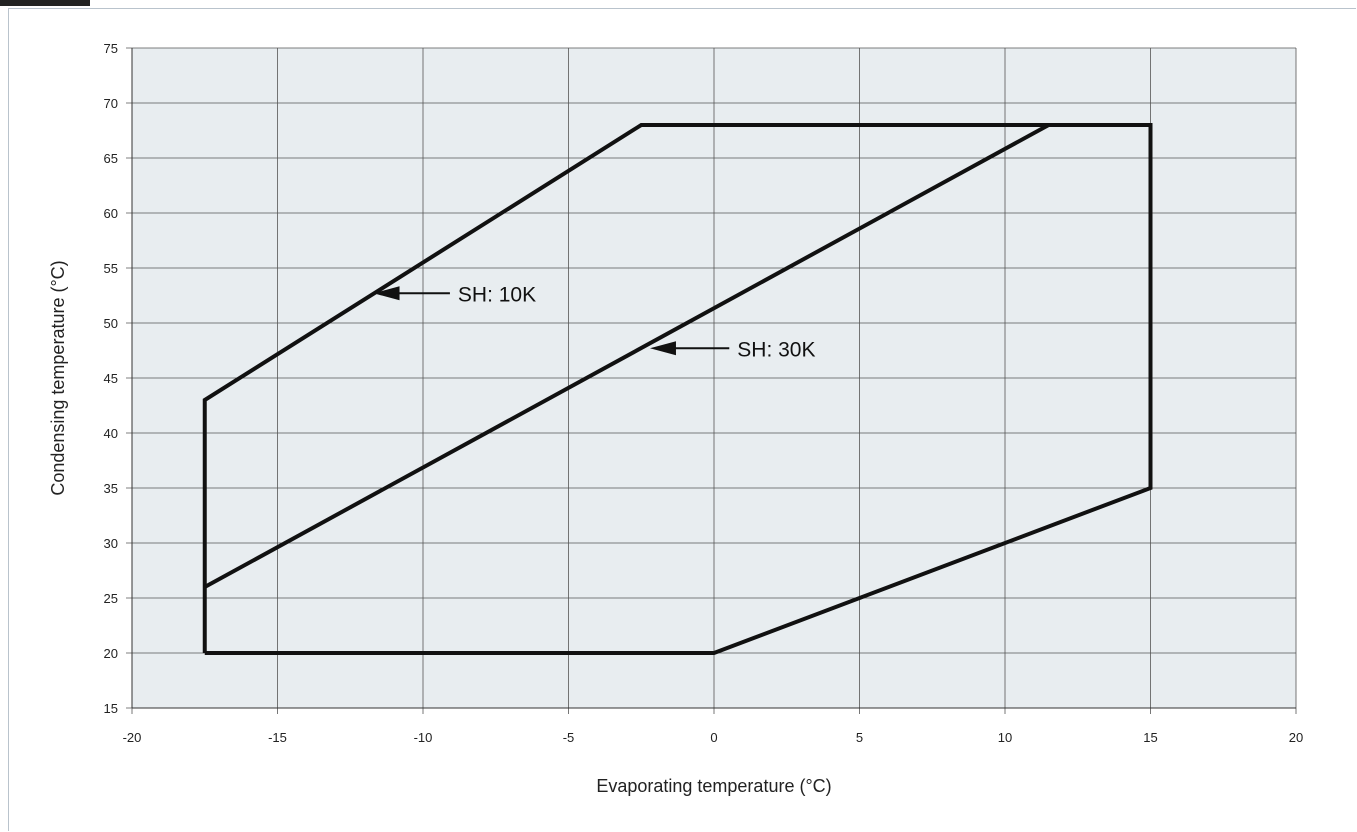 The height and width of the screenshot is (832, 1357). What do you see at coordinates (497, 294) in the screenshot?
I see `annotation-label: SH: 10K` at bounding box center [497, 294].